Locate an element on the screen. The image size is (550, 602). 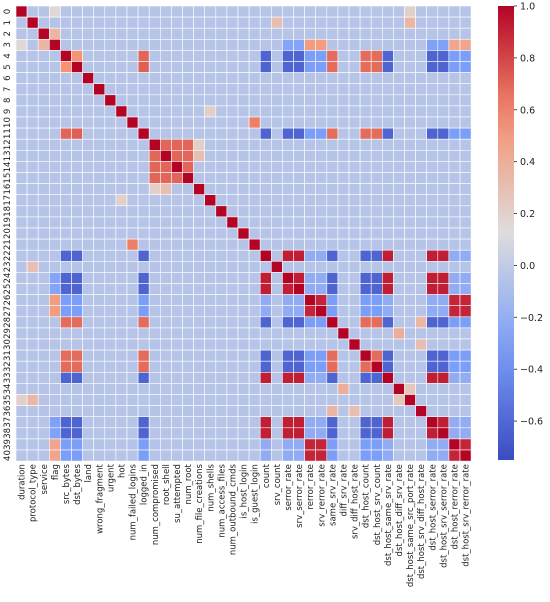
x-tick-label: num_outbound_cmds is located at coordinates (233, 510).